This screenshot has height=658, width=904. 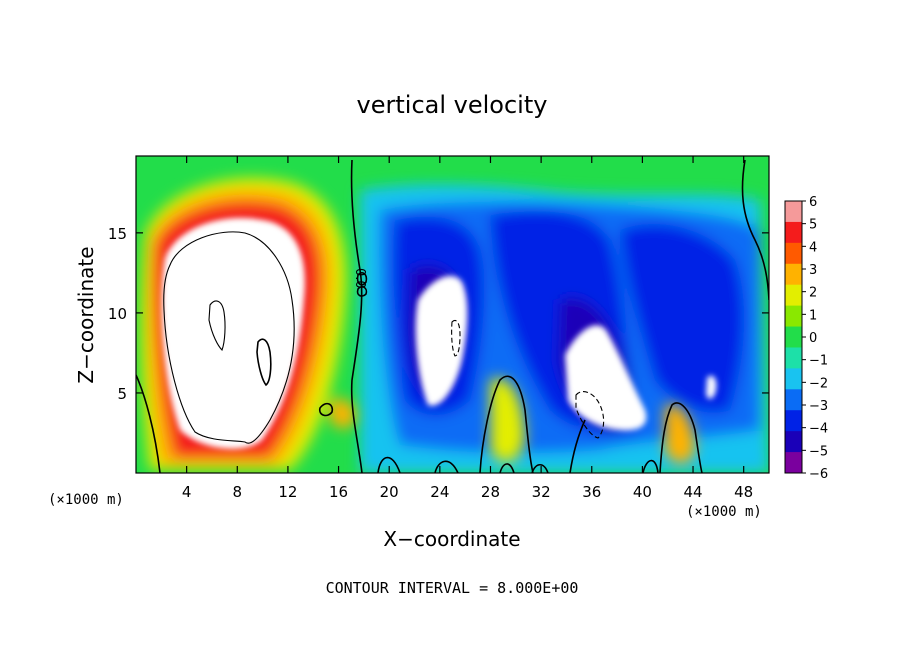 I want to click on colorbar-tick-label: 3, so click(x=813, y=270).